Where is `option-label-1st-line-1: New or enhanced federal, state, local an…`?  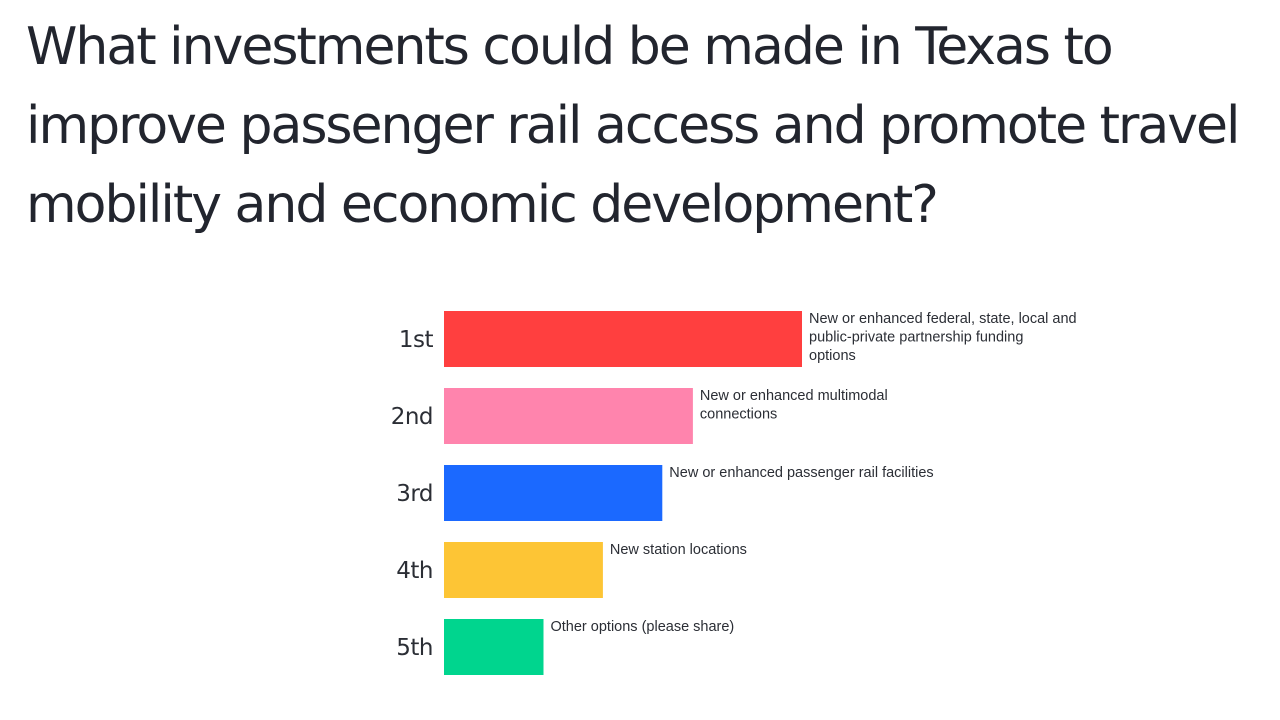
option-label-1st-line-1: New or enhanced federal, state, local an… is located at coordinates (943, 319).